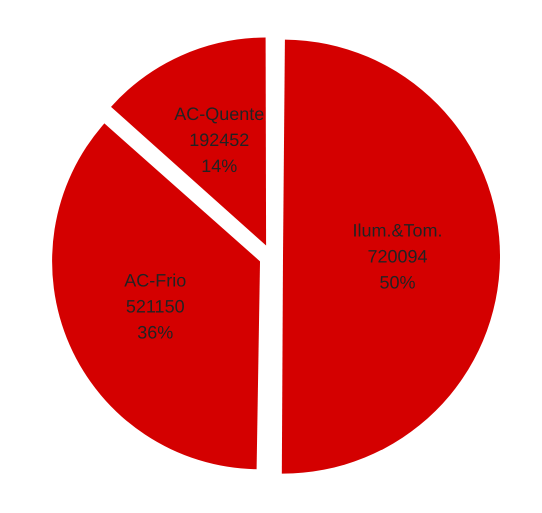  Describe the element at coordinates (397, 269) in the screenshot. I see `data-label: 720094 50%` at that location.